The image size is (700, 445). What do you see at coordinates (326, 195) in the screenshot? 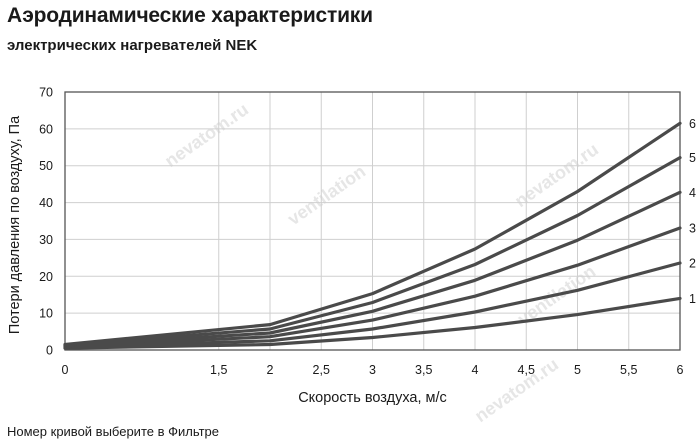
I see `watermark-text: ventilation` at bounding box center [326, 195].